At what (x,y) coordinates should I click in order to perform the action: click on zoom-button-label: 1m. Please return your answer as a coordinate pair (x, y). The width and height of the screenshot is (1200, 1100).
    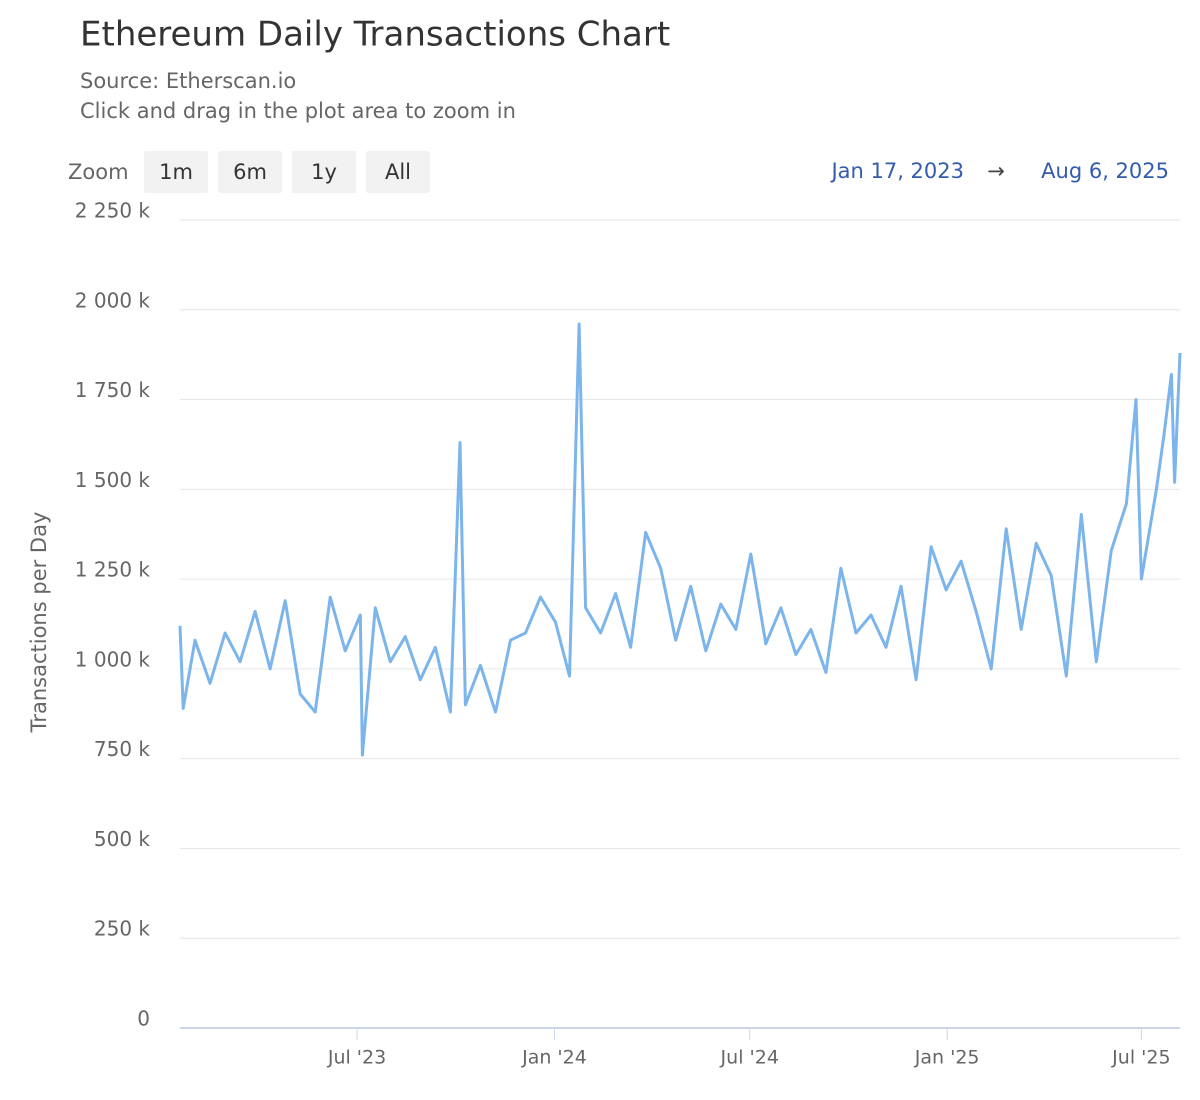
    Looking at the image, I should click on (176, 172).